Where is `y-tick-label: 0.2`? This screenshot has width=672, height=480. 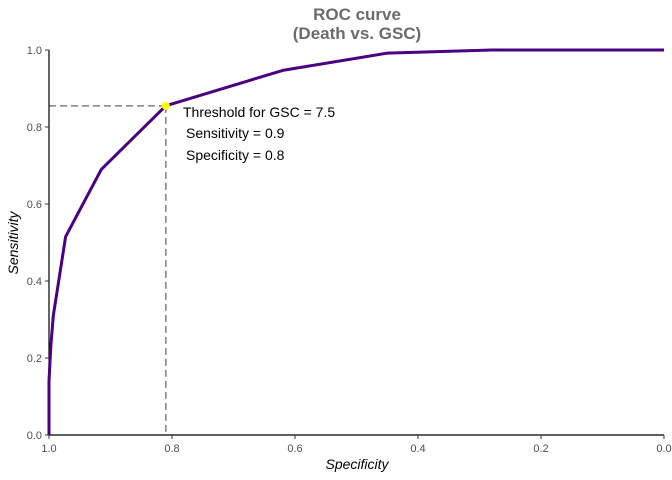
y-tick-label: 0.2 is located at coordinates (34, 359).